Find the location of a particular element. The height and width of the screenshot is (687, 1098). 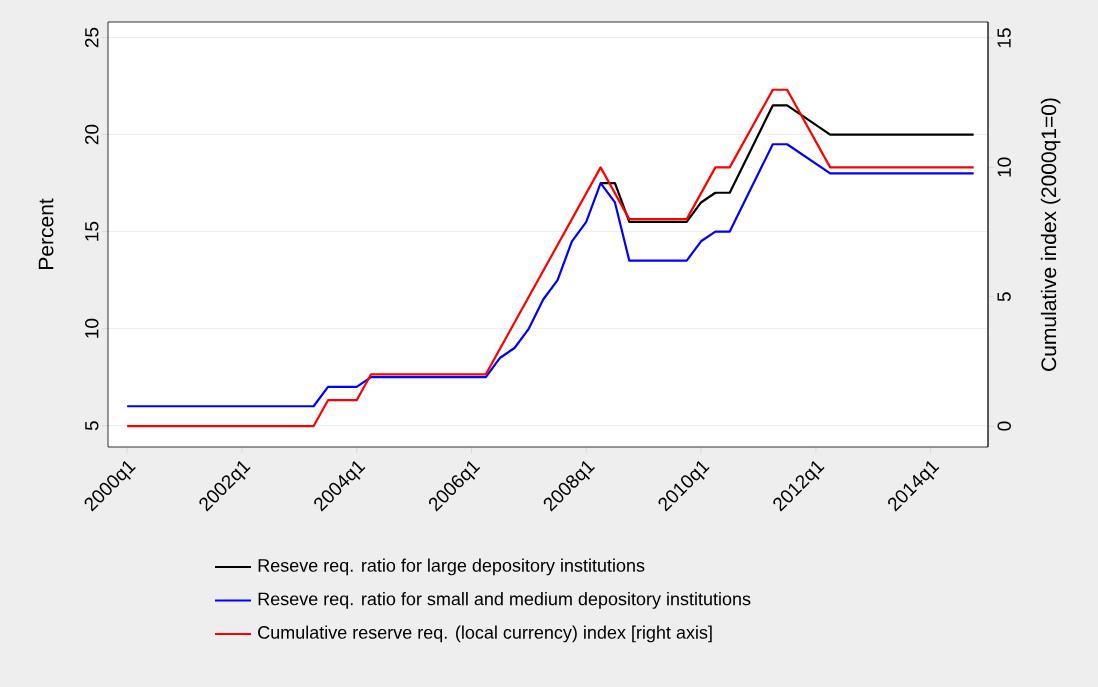

y2-tick-label: 5 is located at coordinates (1004, 297).